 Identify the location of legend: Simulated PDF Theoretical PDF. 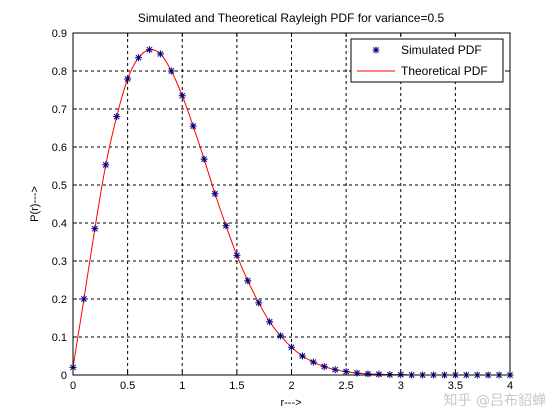
(427, 60).